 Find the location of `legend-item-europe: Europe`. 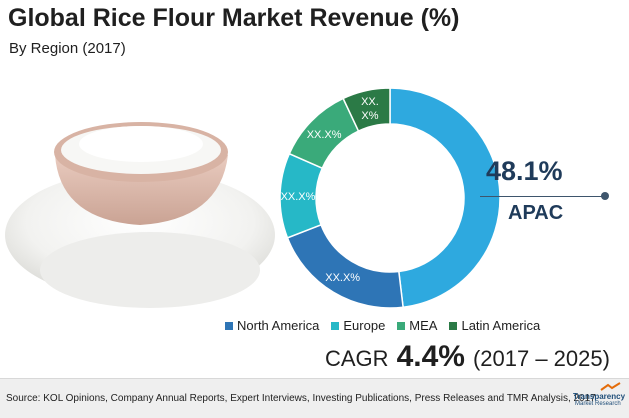

legend-item-europe: Europe is located at coordinates (358, 325).